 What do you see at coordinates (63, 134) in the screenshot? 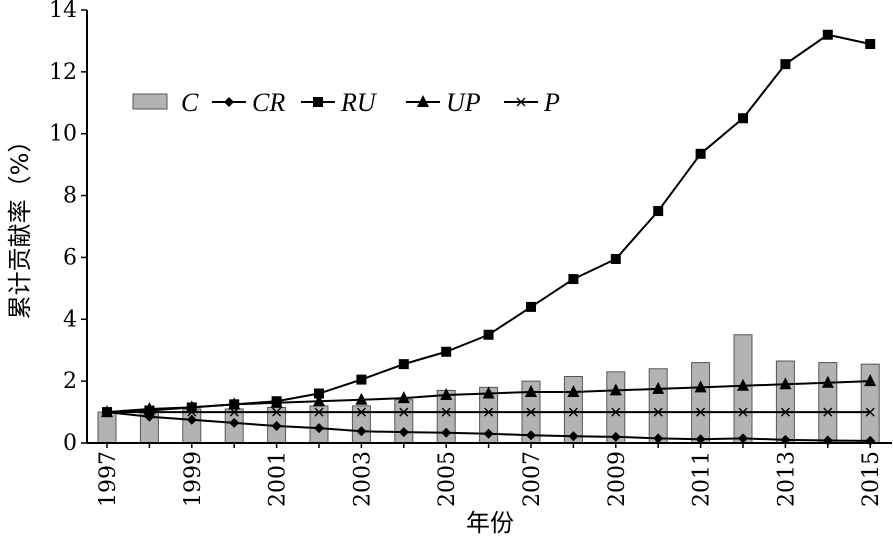
I see `y-tick-label: 10` at bounding box center [63, 134].